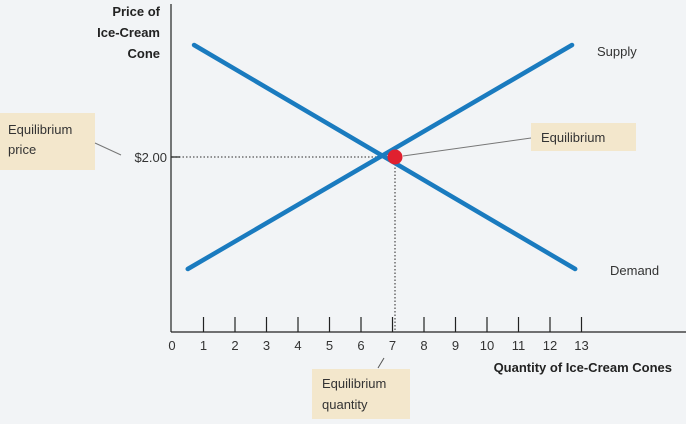 The width and height of the screenshot is (686, 424). What do you see at coordinates (354, 383) in the screenshot?
I see `equilibrium-quantity-callout-label: Equilibrium` at bounding box center [354, 383].